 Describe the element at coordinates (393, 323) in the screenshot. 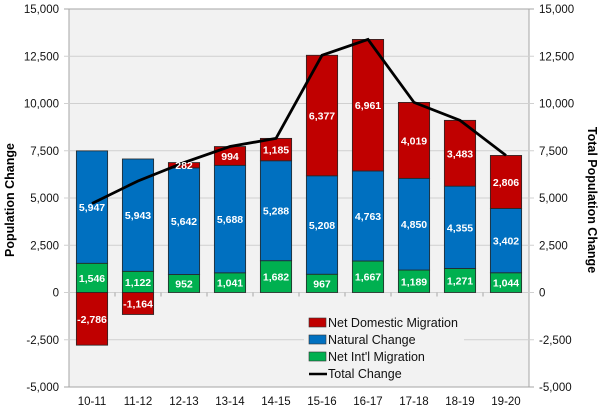

I see `legend-label-net-domestic-migration: Net Domestic Migration` at that location.